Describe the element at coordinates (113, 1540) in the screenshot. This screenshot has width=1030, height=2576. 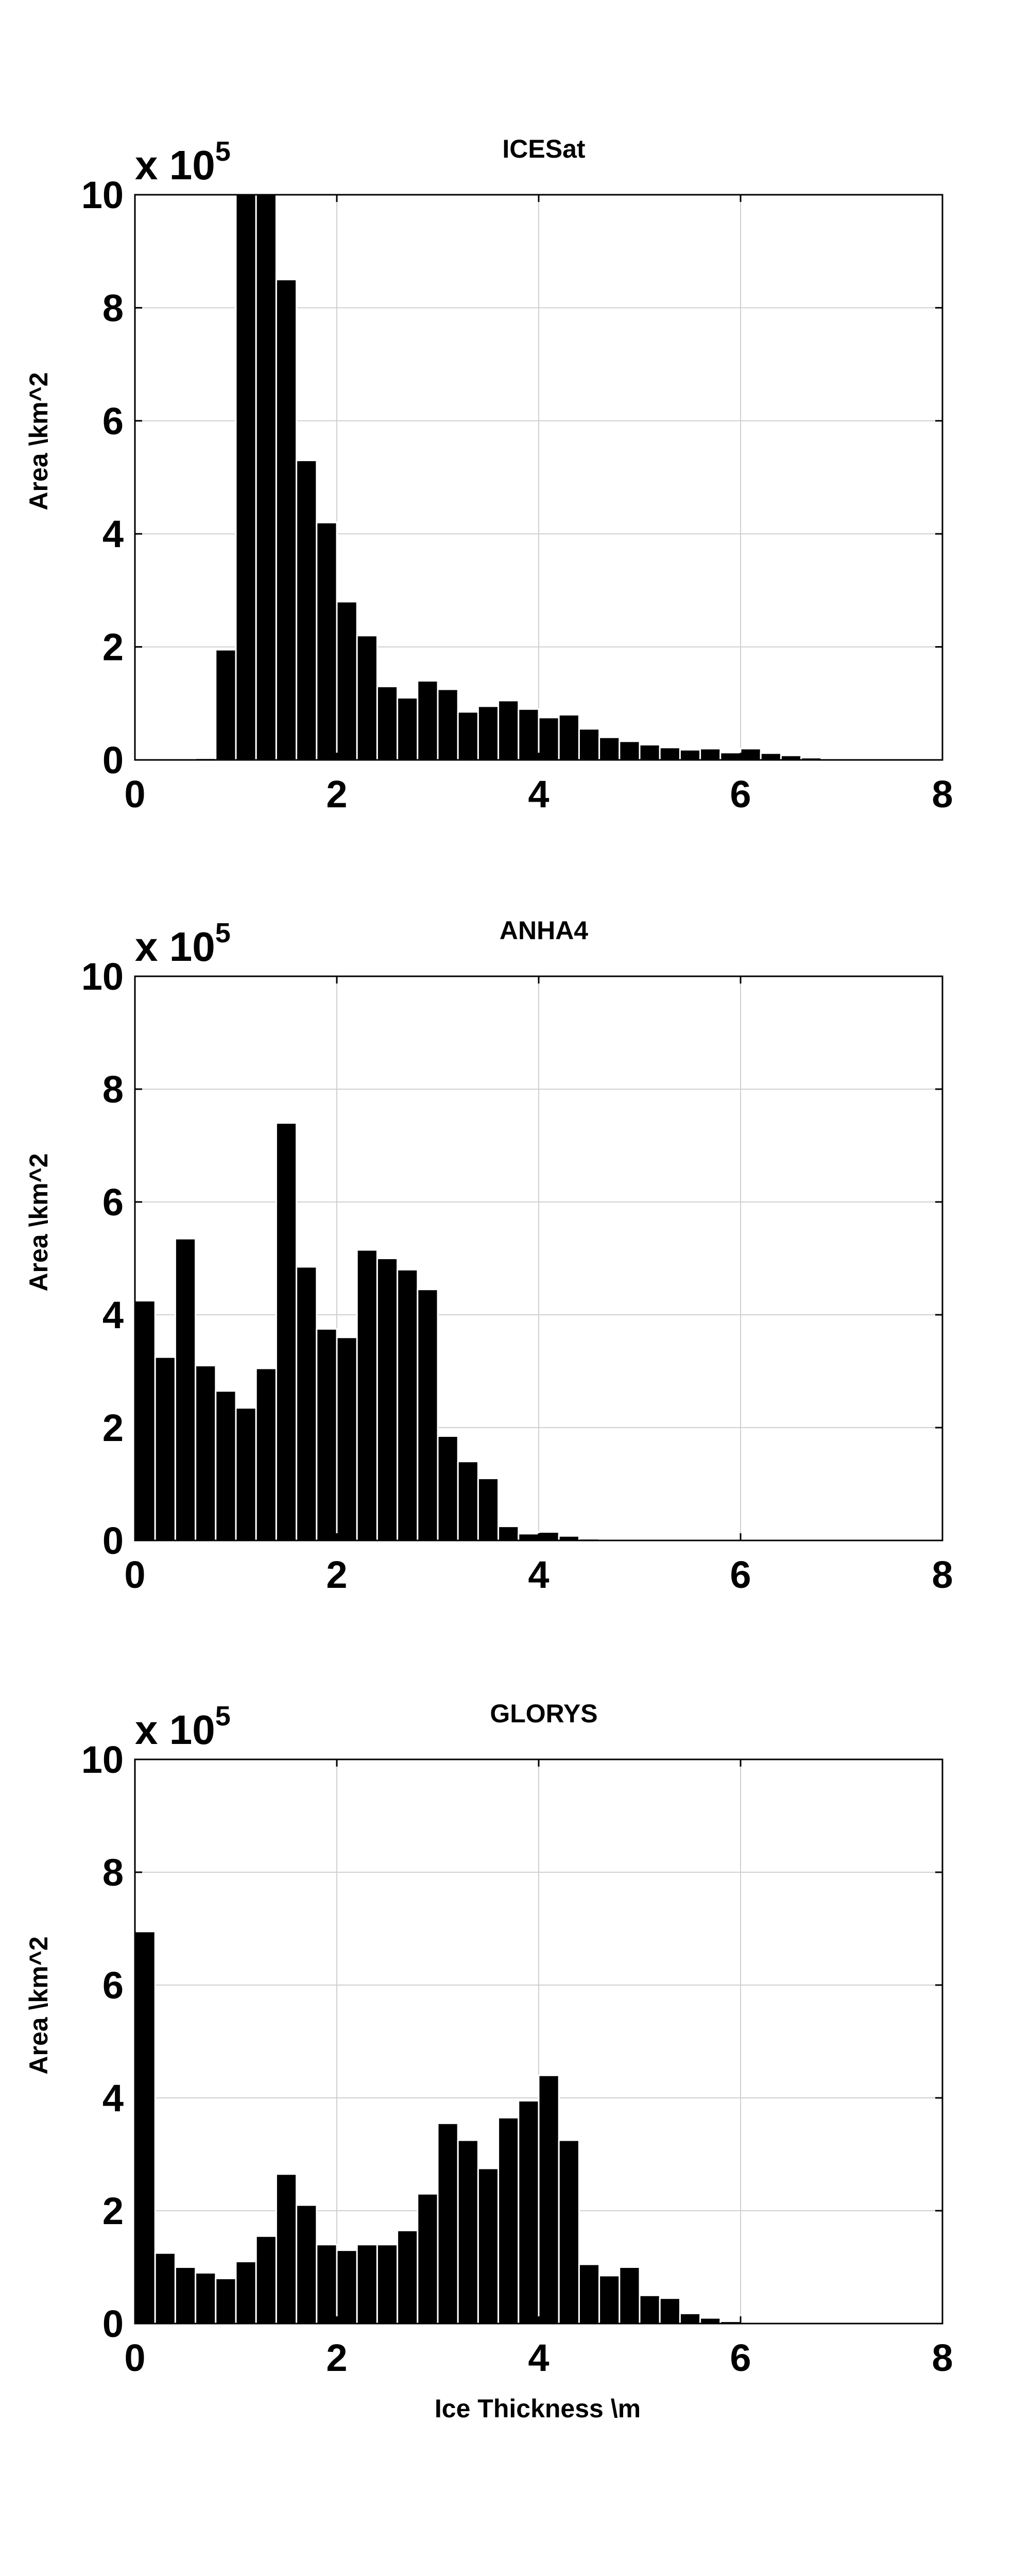
I see `y-tick-label: 0` at that location.